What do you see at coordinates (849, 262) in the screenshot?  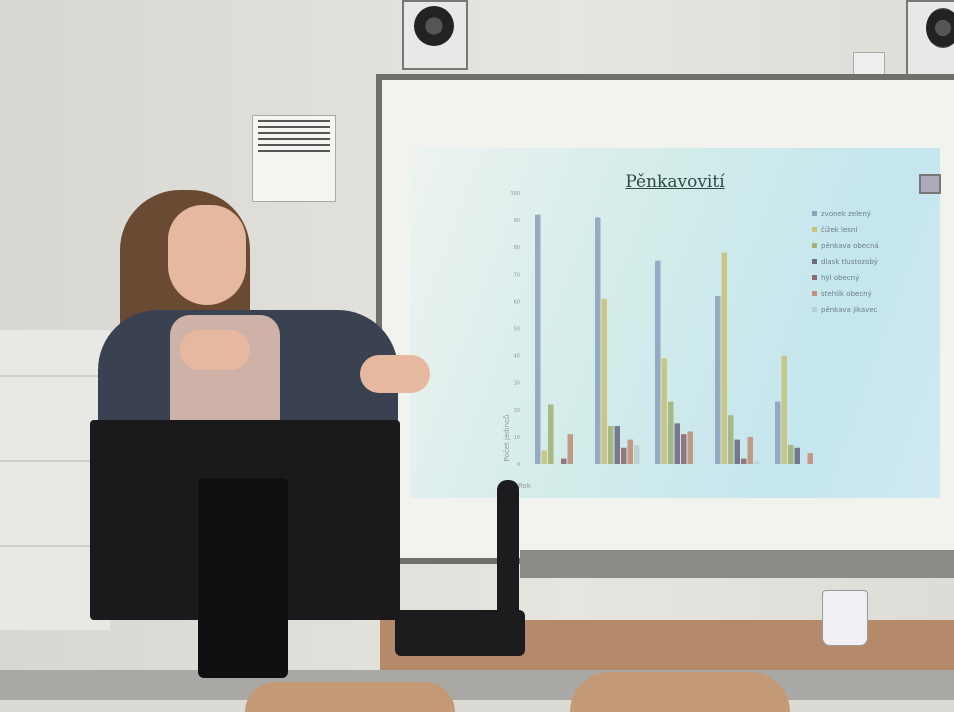 I see `legend-label: dlask tlustozobý` at bounding box center [849, 262].